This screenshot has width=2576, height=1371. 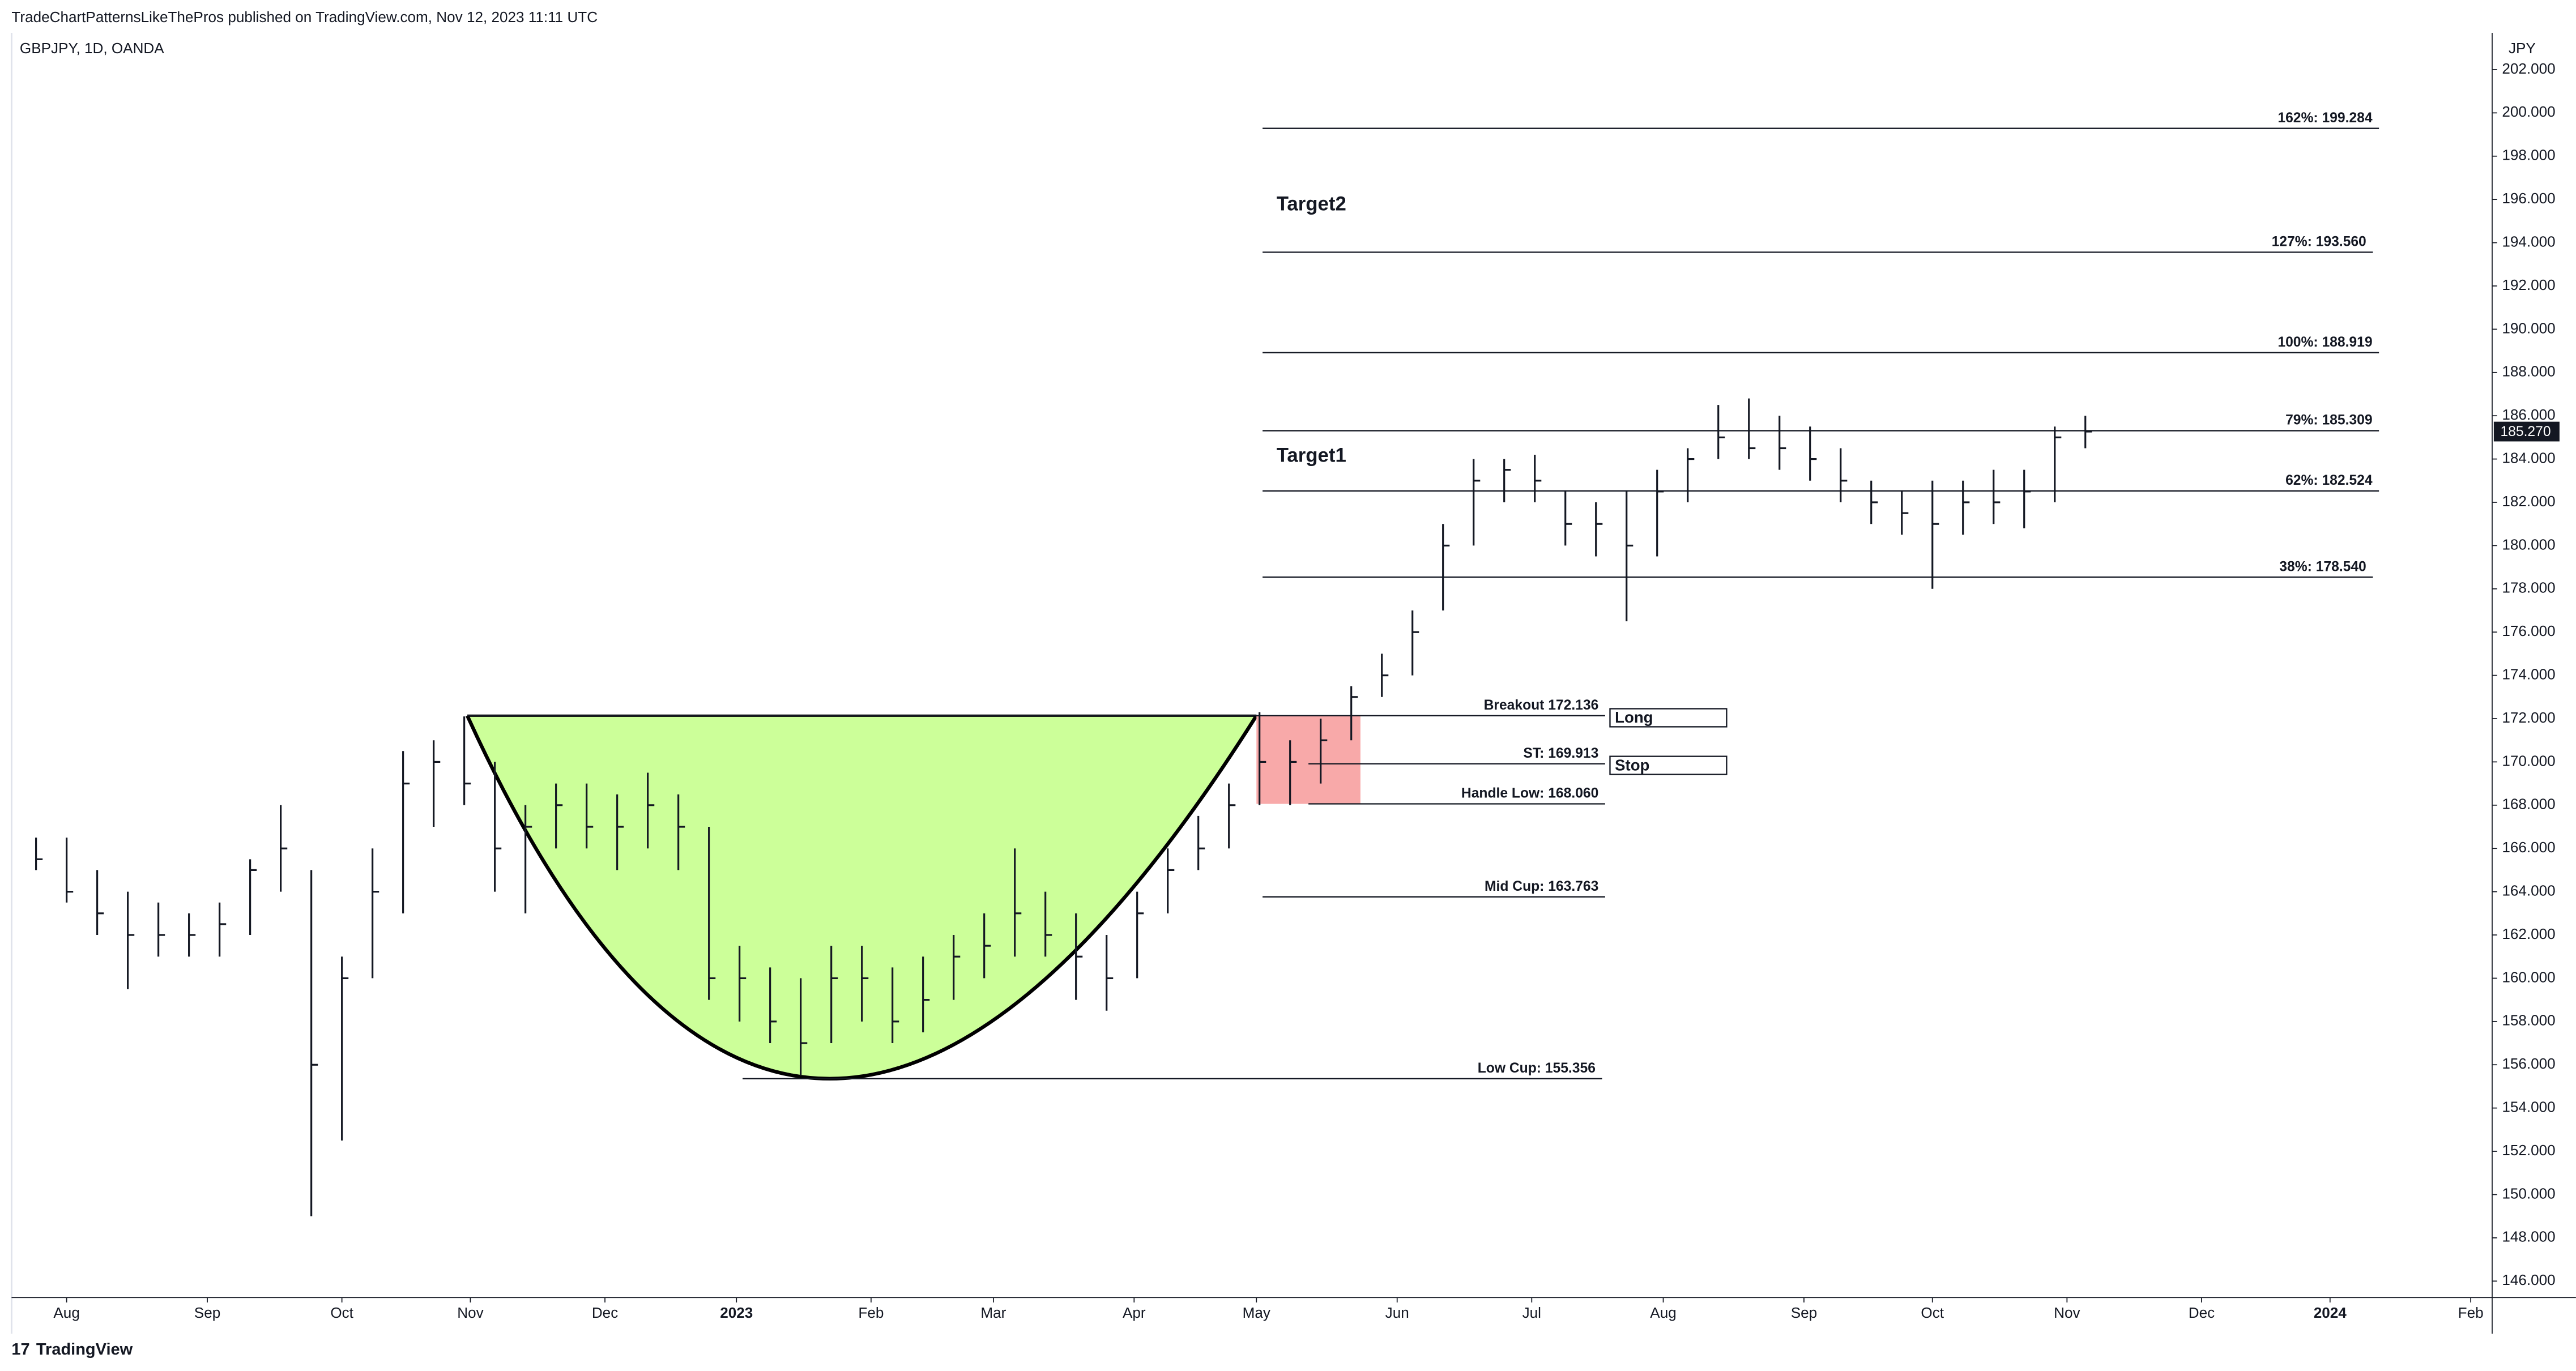 I want to click on level-label: Mid Cup: 163.763, so click(x=1541, y=886).